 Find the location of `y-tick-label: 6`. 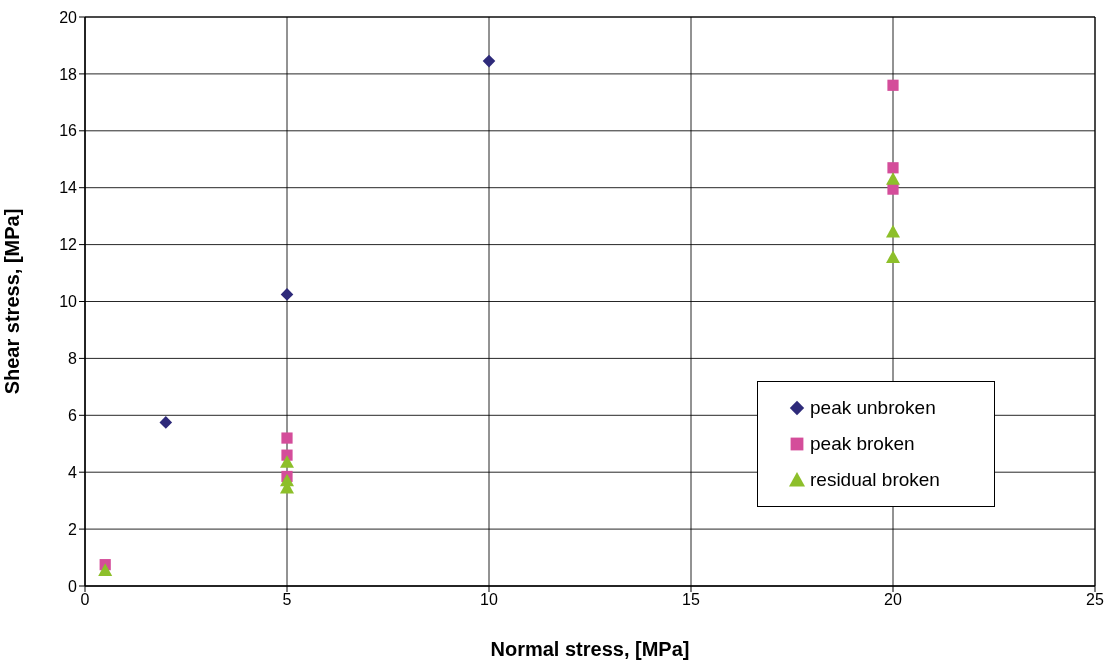

y-tick-label: 6 is located at coordinates (73, 415).